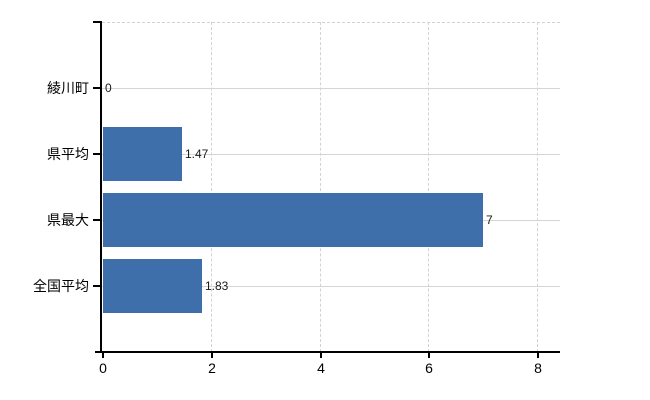 The image size is (650, 400). Describe the element at coordinates (327, 352) in the screenshot. I see `x-axis-line` at that location.